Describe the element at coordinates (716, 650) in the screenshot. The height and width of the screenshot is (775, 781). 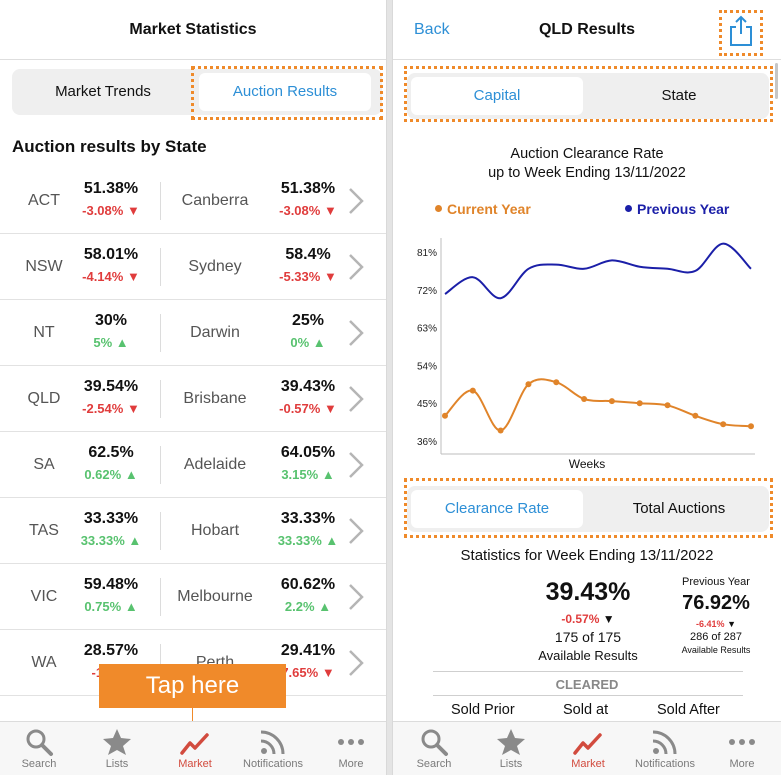
I see `previous-year-results-label: Available Results` at that location.